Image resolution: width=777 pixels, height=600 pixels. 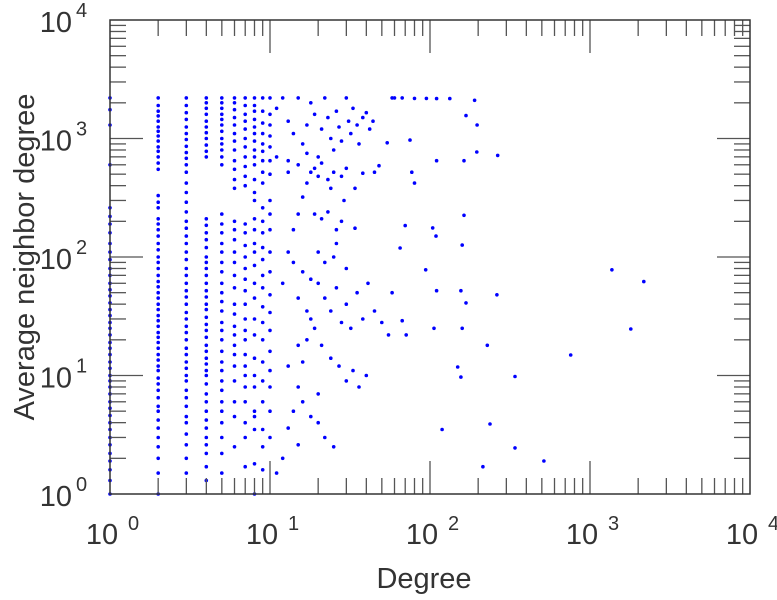 What do you see at coordinates (81, 485) in the screenshot?
I see `y-tick-exponent: 0` at bounding box center [81, 485].